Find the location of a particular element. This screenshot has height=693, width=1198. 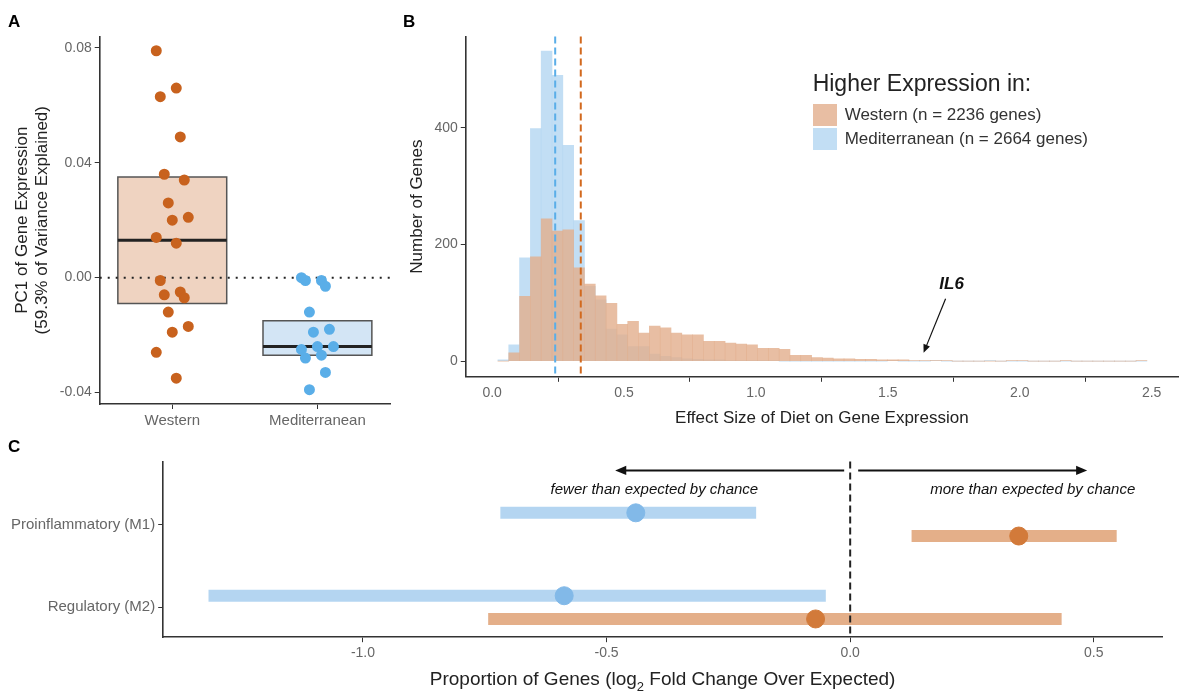

x-tick-label: 1.5 is located at coordinates (888, 392).